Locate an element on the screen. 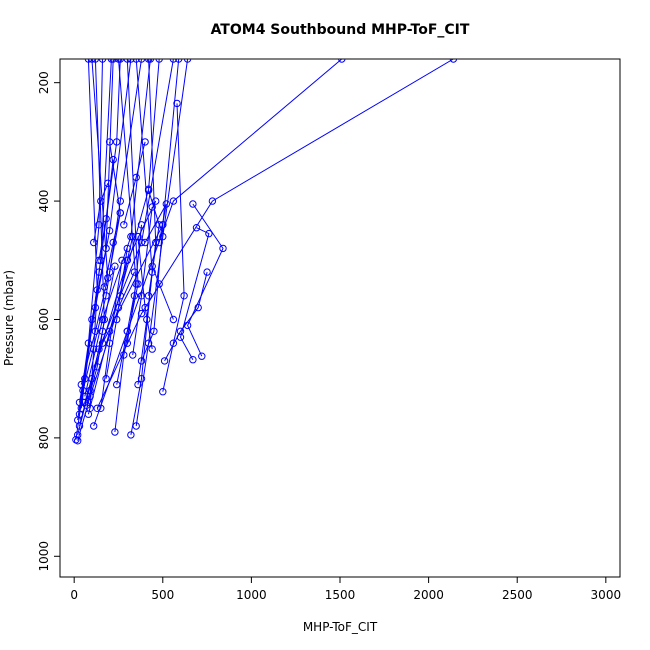  x-tick-label: 3000 is located at coordinates (606, 595).